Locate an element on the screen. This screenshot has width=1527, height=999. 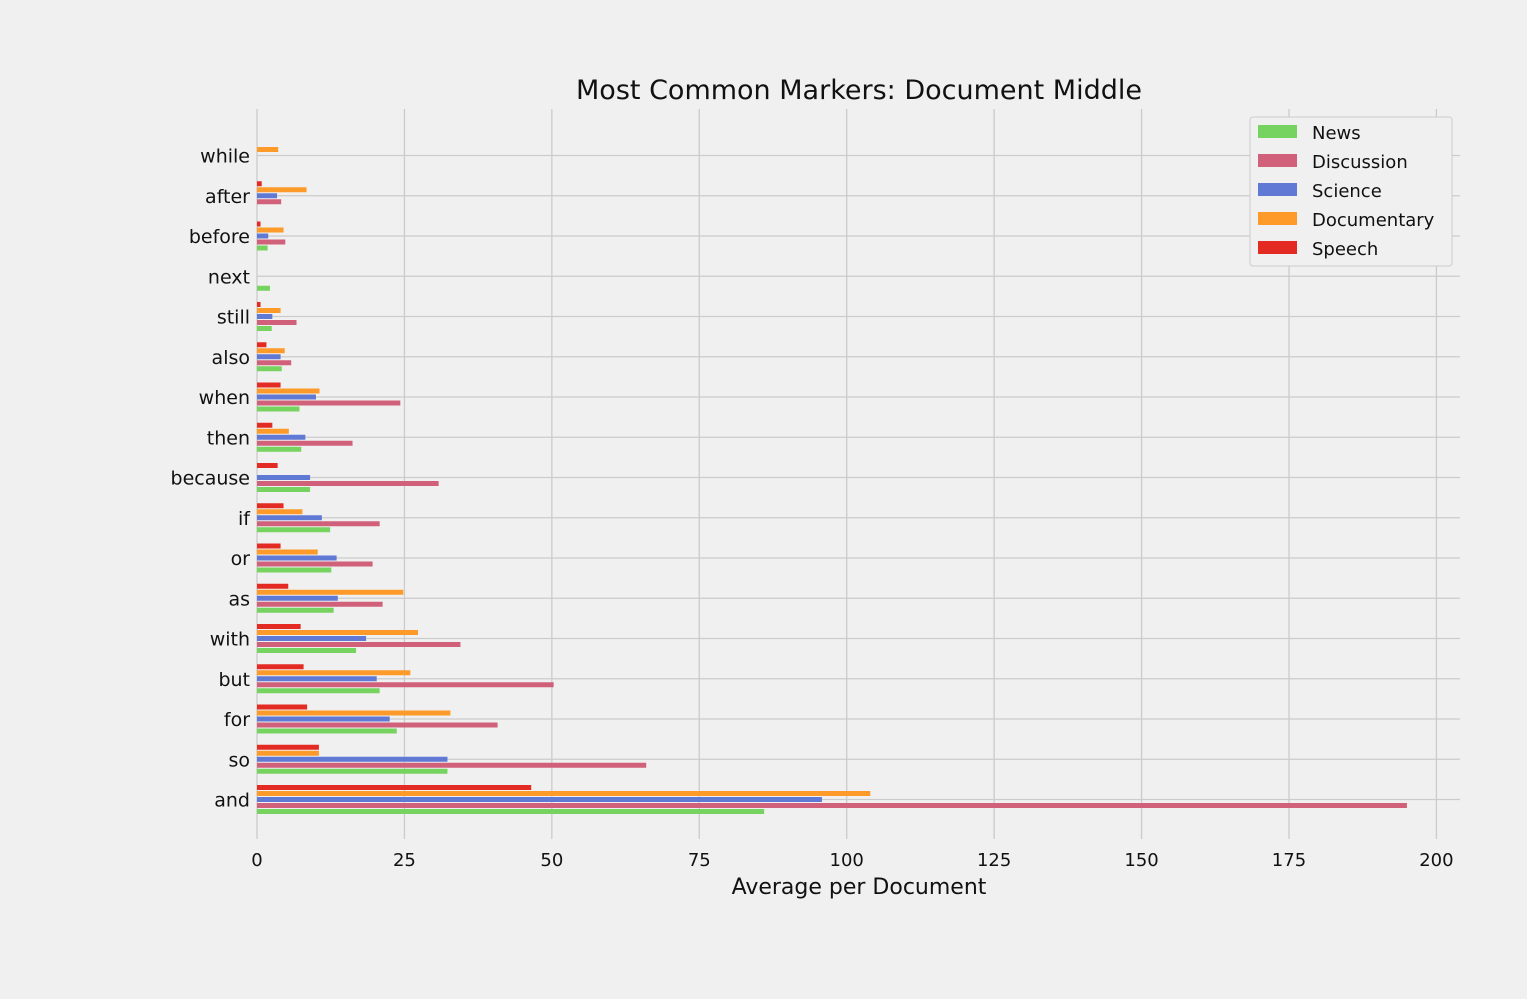
bar-speech-with is located at coordinates (279, 626).